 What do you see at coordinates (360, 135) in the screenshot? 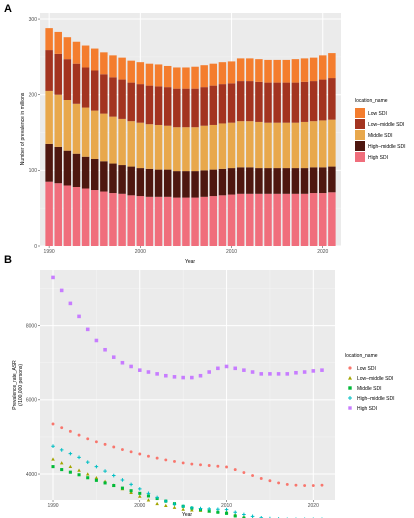
I see `chart-a-legend-swatch` at bounding box center [360, 135].